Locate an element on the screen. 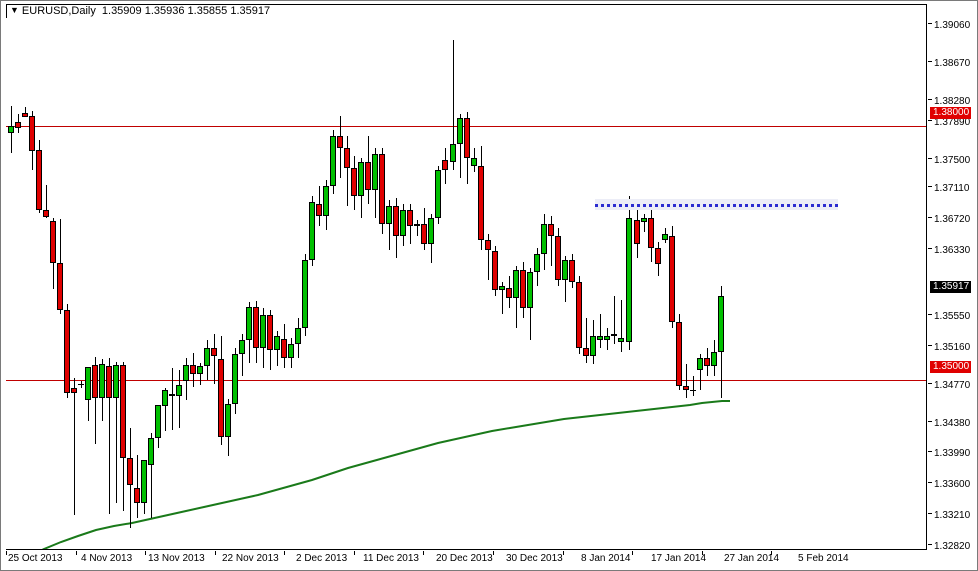 The width and height of the screenshot is (978, 571). date-tick-label: 13 Nov 2013 is located at coordinates (176, 558).